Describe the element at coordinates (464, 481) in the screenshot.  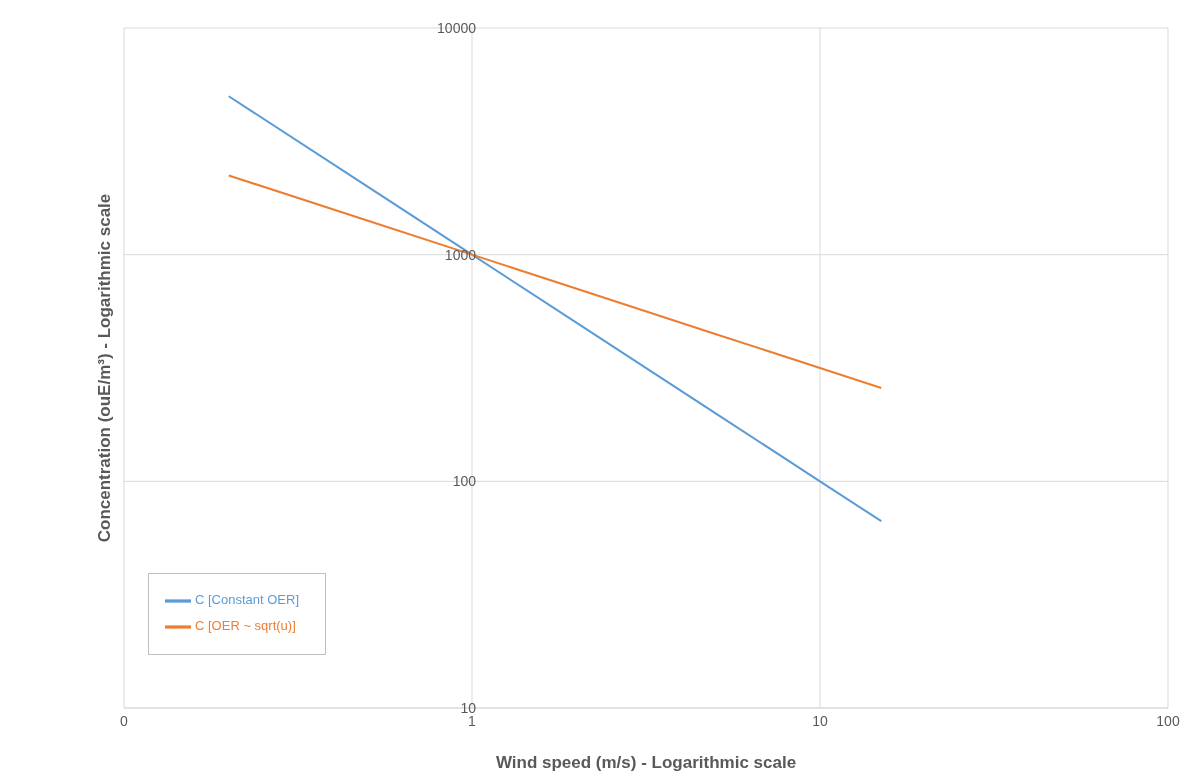
I see `y-tick-label: 100` at that location.